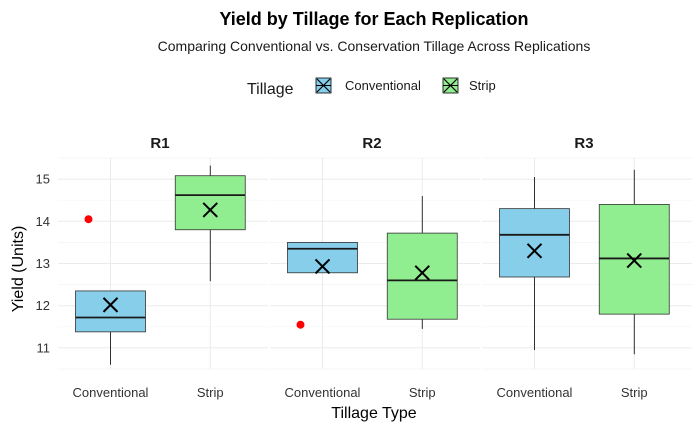  Describe the element at coordinates (371, 143) in the screenshot. I see `facet-label-r2: R2` at that location.